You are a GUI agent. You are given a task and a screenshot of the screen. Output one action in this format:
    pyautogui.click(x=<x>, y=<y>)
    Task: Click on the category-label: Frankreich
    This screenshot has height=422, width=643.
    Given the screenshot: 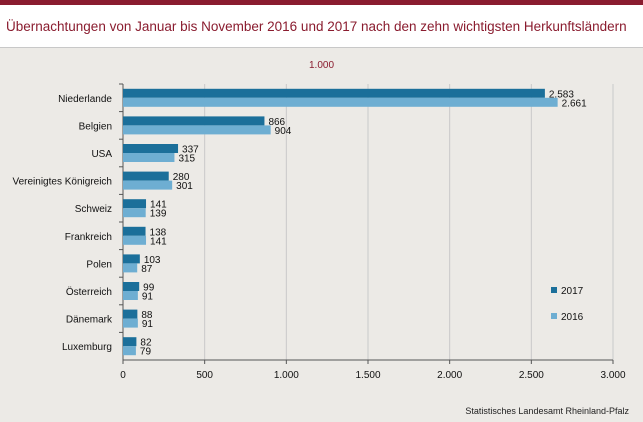 What is the action you would take?
    pyautogui.click(x=88, y=237)
    